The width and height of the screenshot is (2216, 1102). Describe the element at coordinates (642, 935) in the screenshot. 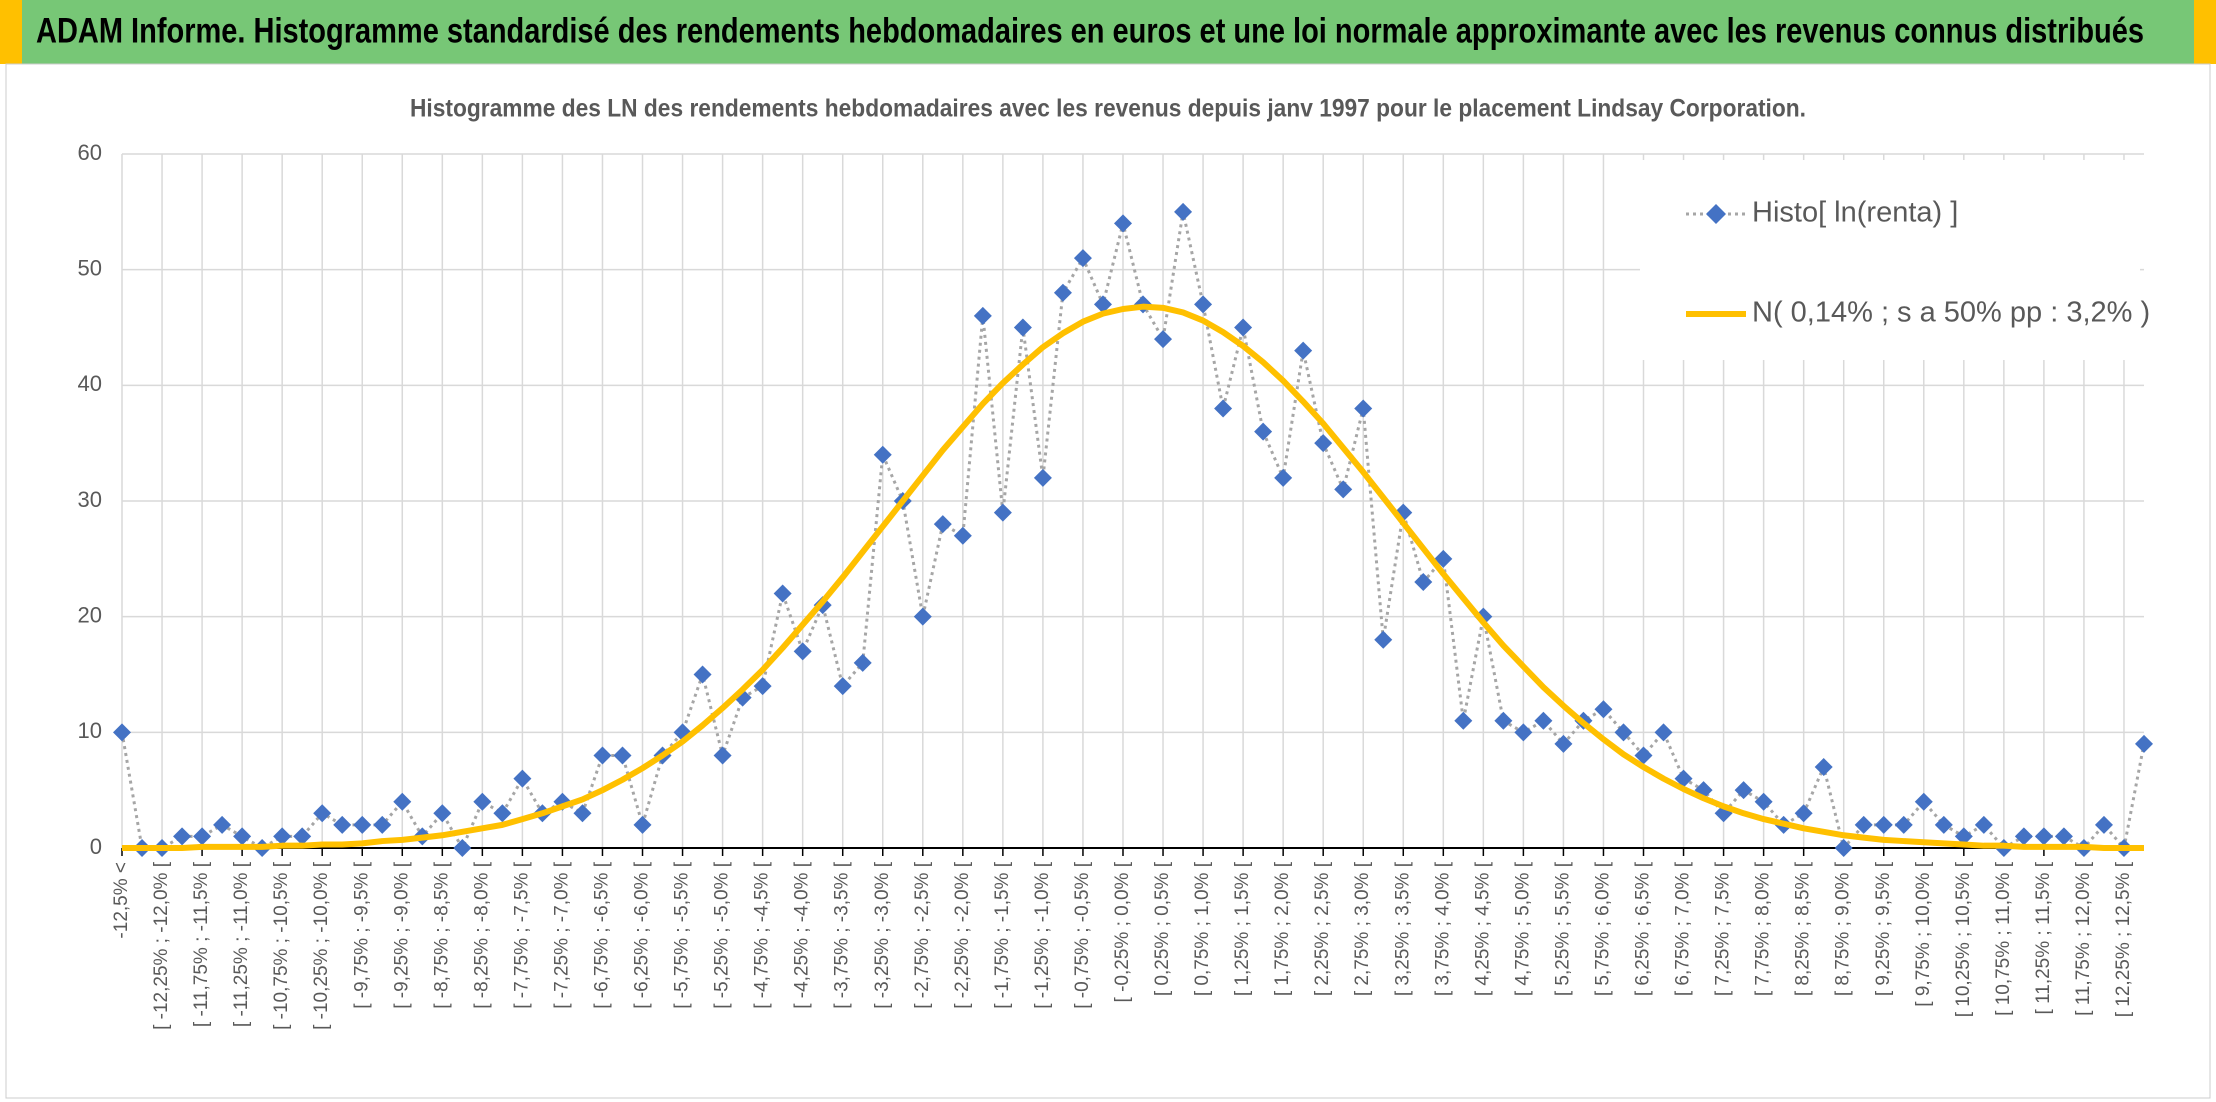

I see `x-tick-label: [ -6,25% ; -6,0% [` at that location.